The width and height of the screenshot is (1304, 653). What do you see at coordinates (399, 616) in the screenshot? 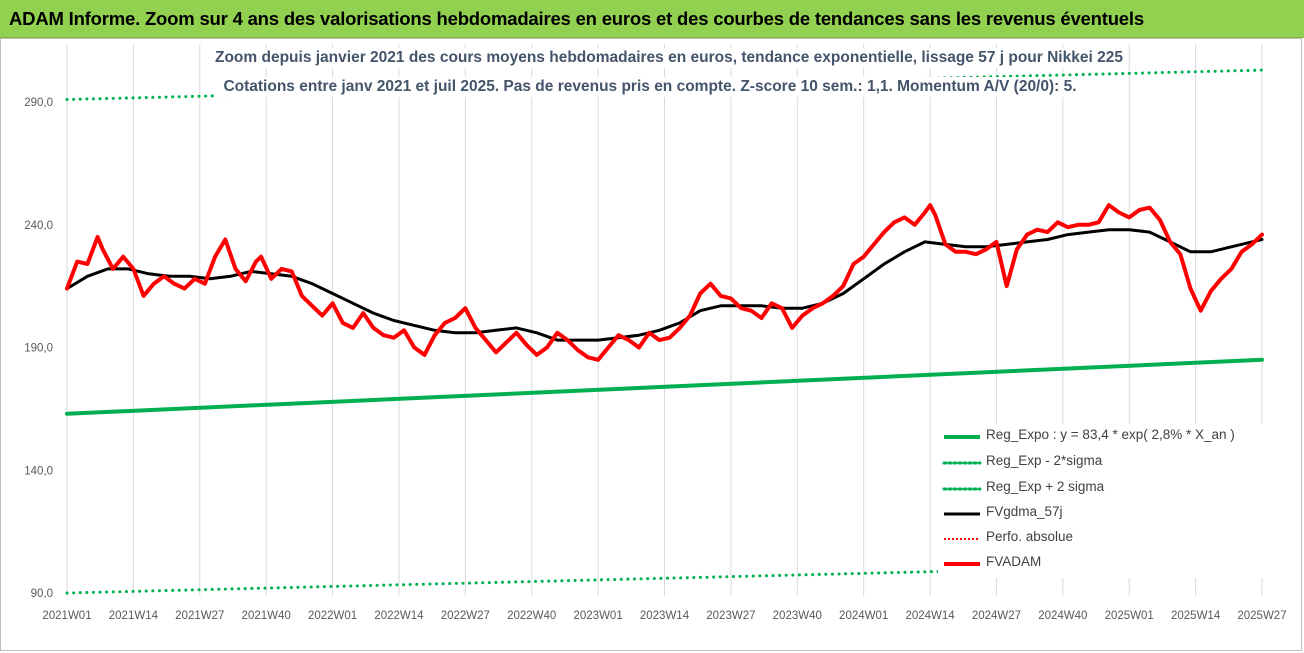
I see `x-tick-label: 2022W14` at bounding box center [399, 616].